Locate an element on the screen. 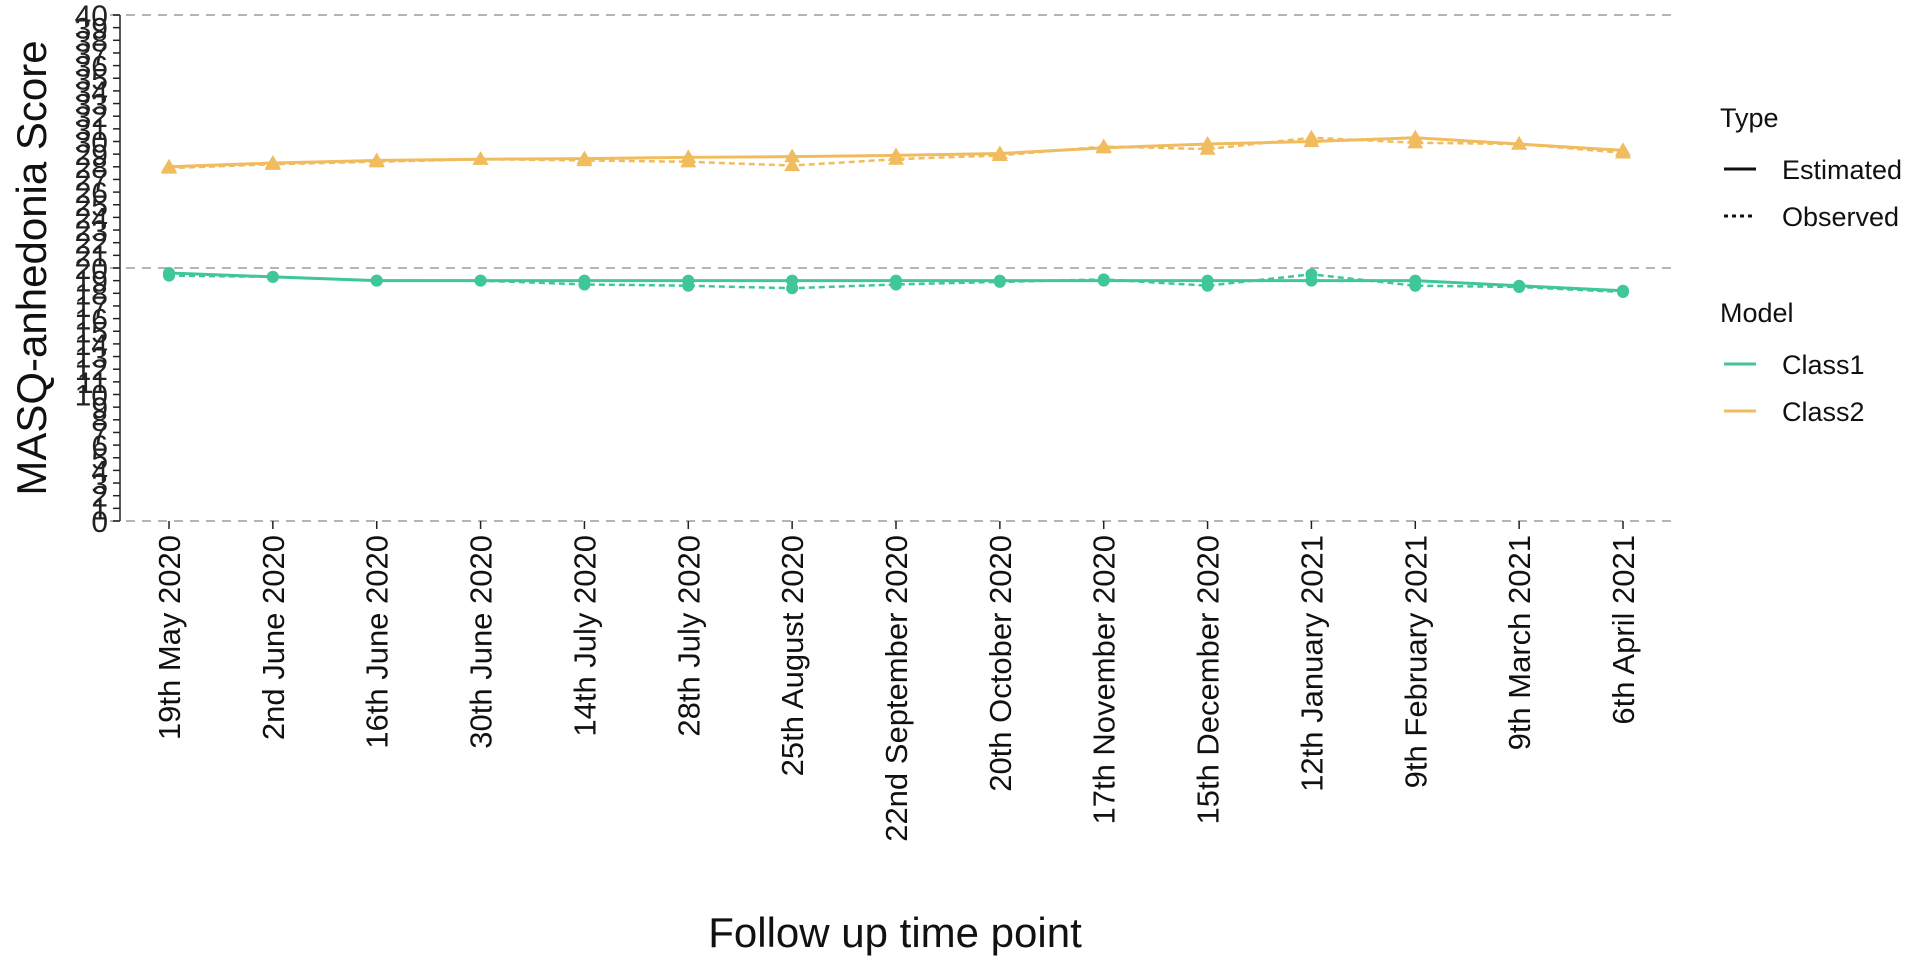  legend-class1-label: Class1 is located at coordinates (1823, 365).